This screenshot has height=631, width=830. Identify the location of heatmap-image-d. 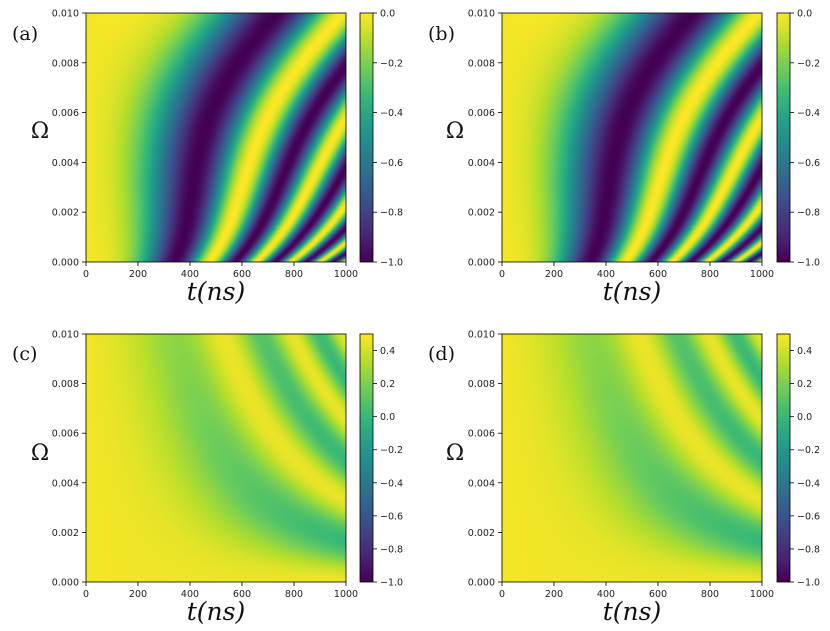
(632, 458).